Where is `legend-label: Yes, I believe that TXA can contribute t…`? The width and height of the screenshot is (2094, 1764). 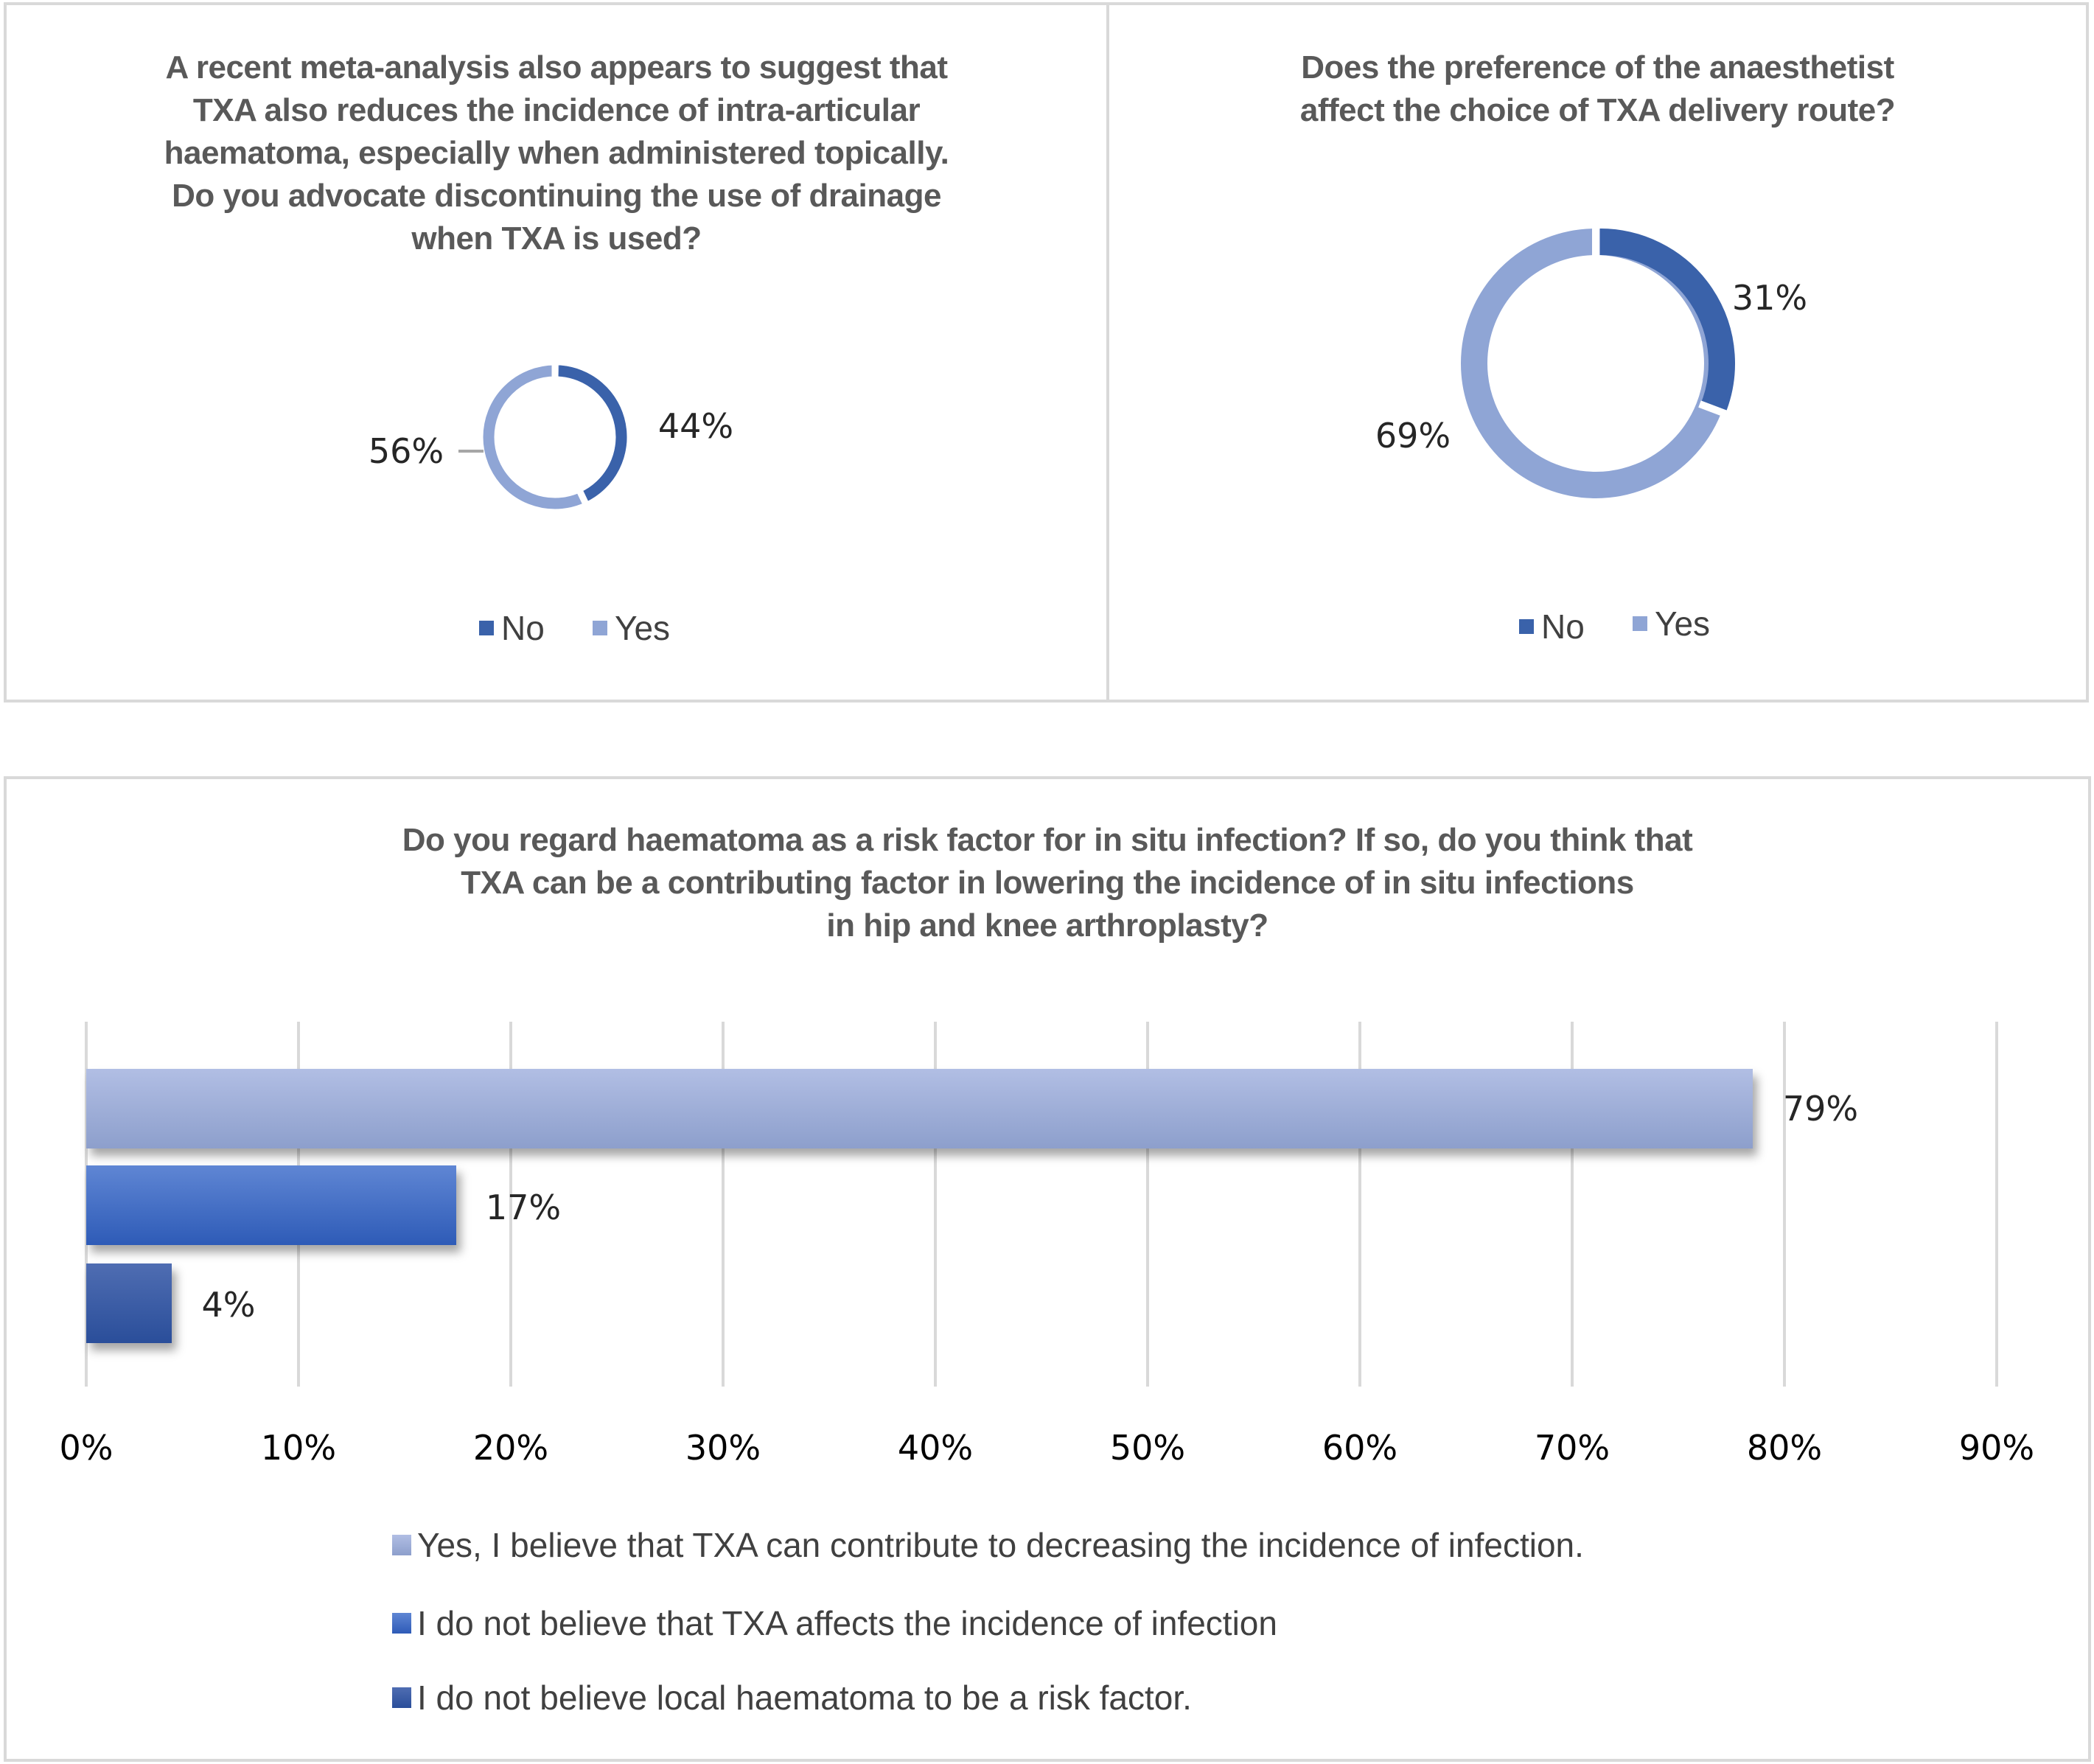
legend-label: Yes, I believe that TXA can contribute t… is located at coordinates (1000, 1545).